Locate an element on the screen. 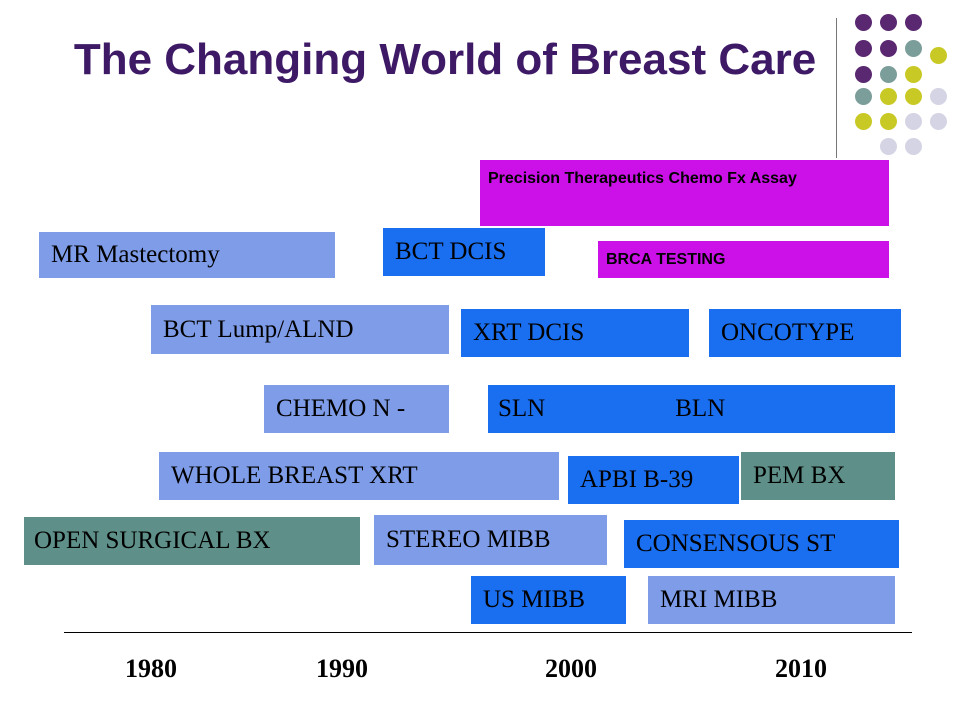  box-stereo-mibb: STEREO MIBB is located at coordinates (490, 540).